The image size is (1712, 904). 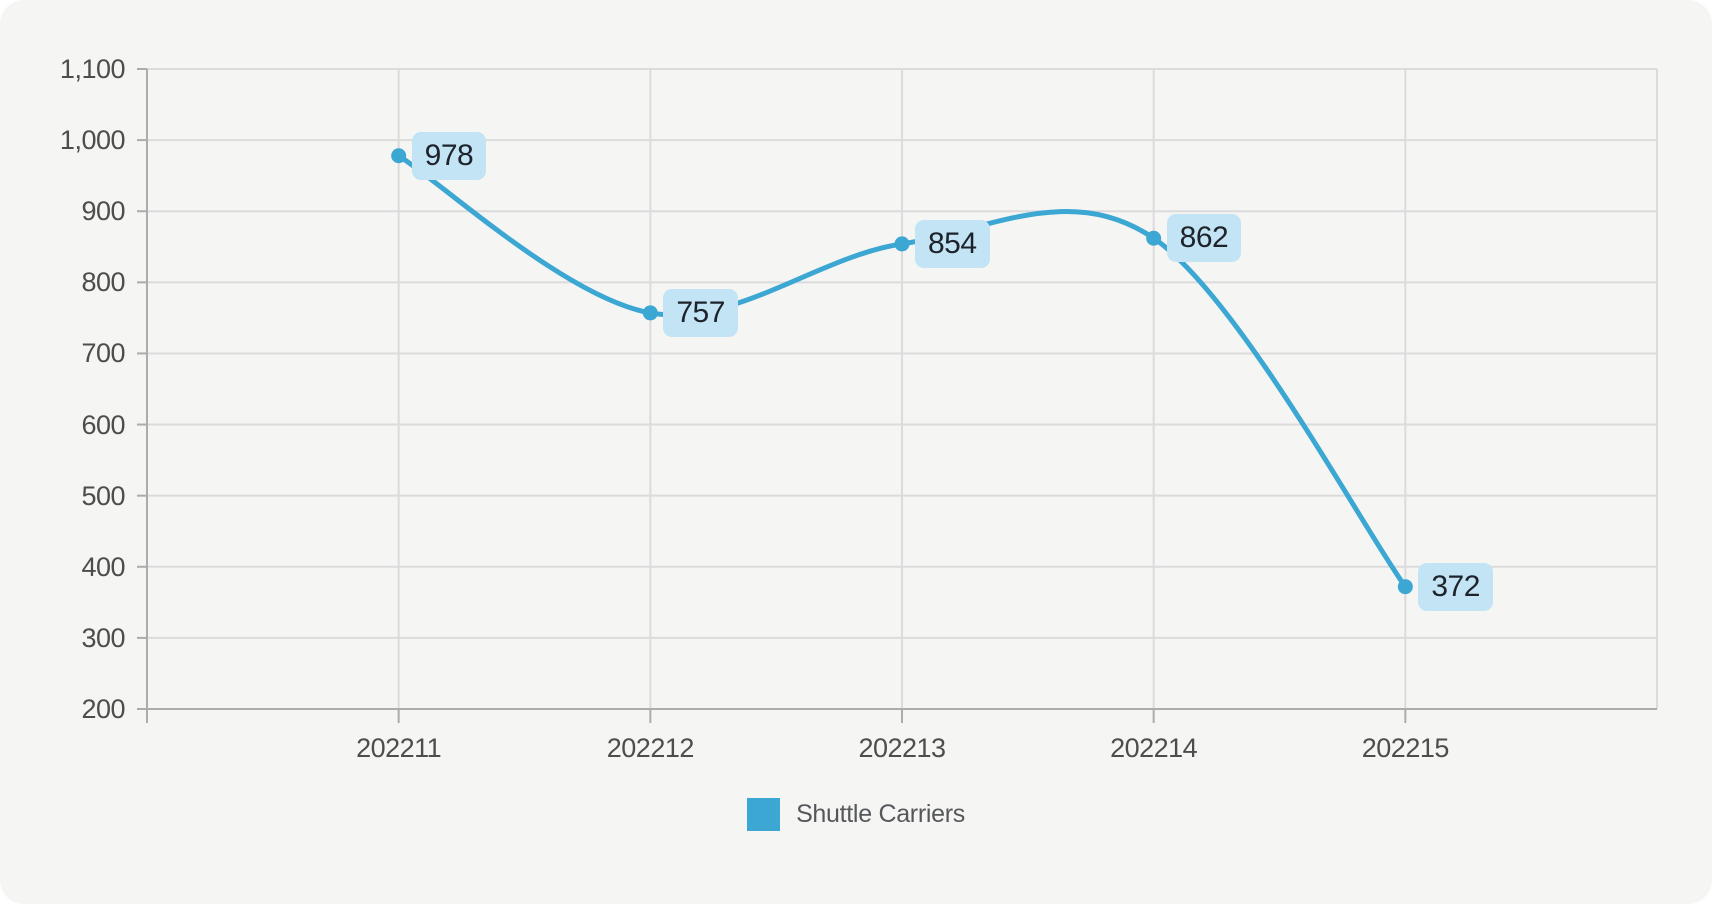 What do you see at coordinates (902, 748) in the screenshot?
I see `x-axis-tick-label: 202213` at bounding box center [902, 748].